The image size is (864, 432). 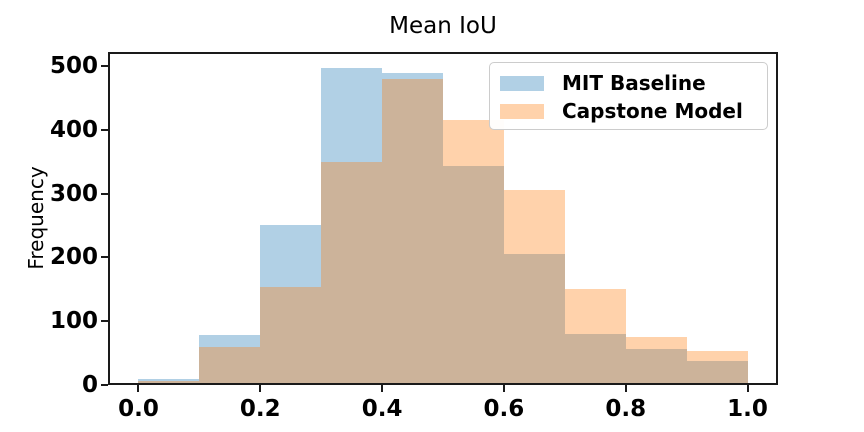 What do you see at coordinates (522, 111) in the screenshot?
I see `legend-swatch-capstone-model` at bounding box center [522, 111].